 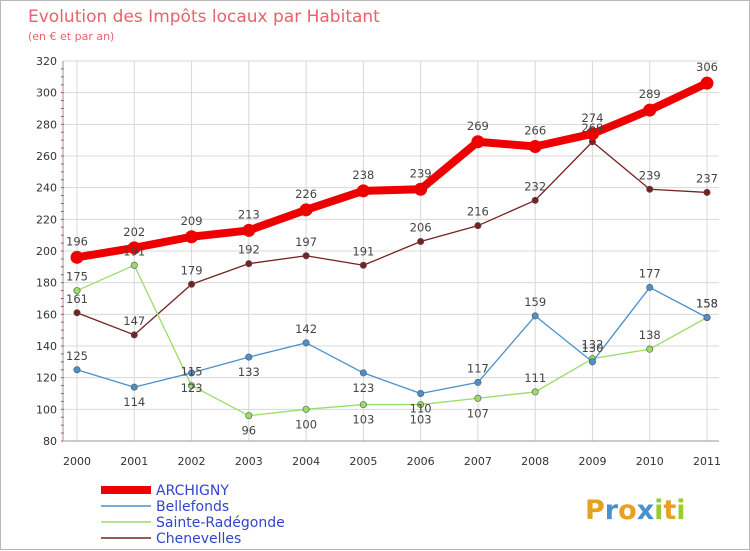 What do you see at coordinates (204, 17) in the screenshot?
I see `chart-title: Evolution des Impôts locaux par Habitant` at bounding box center [204, 17].